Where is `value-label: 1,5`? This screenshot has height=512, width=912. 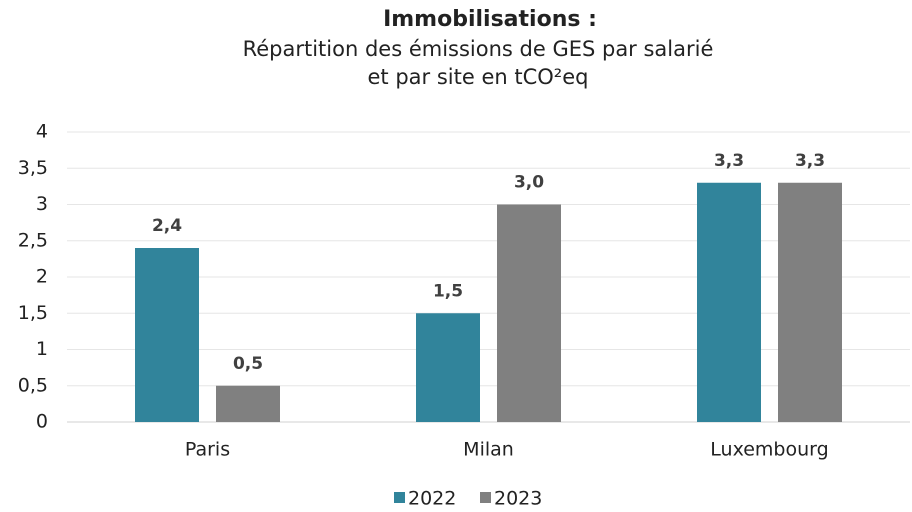
value-label: 1,5 is located at coordinates (448, 291).